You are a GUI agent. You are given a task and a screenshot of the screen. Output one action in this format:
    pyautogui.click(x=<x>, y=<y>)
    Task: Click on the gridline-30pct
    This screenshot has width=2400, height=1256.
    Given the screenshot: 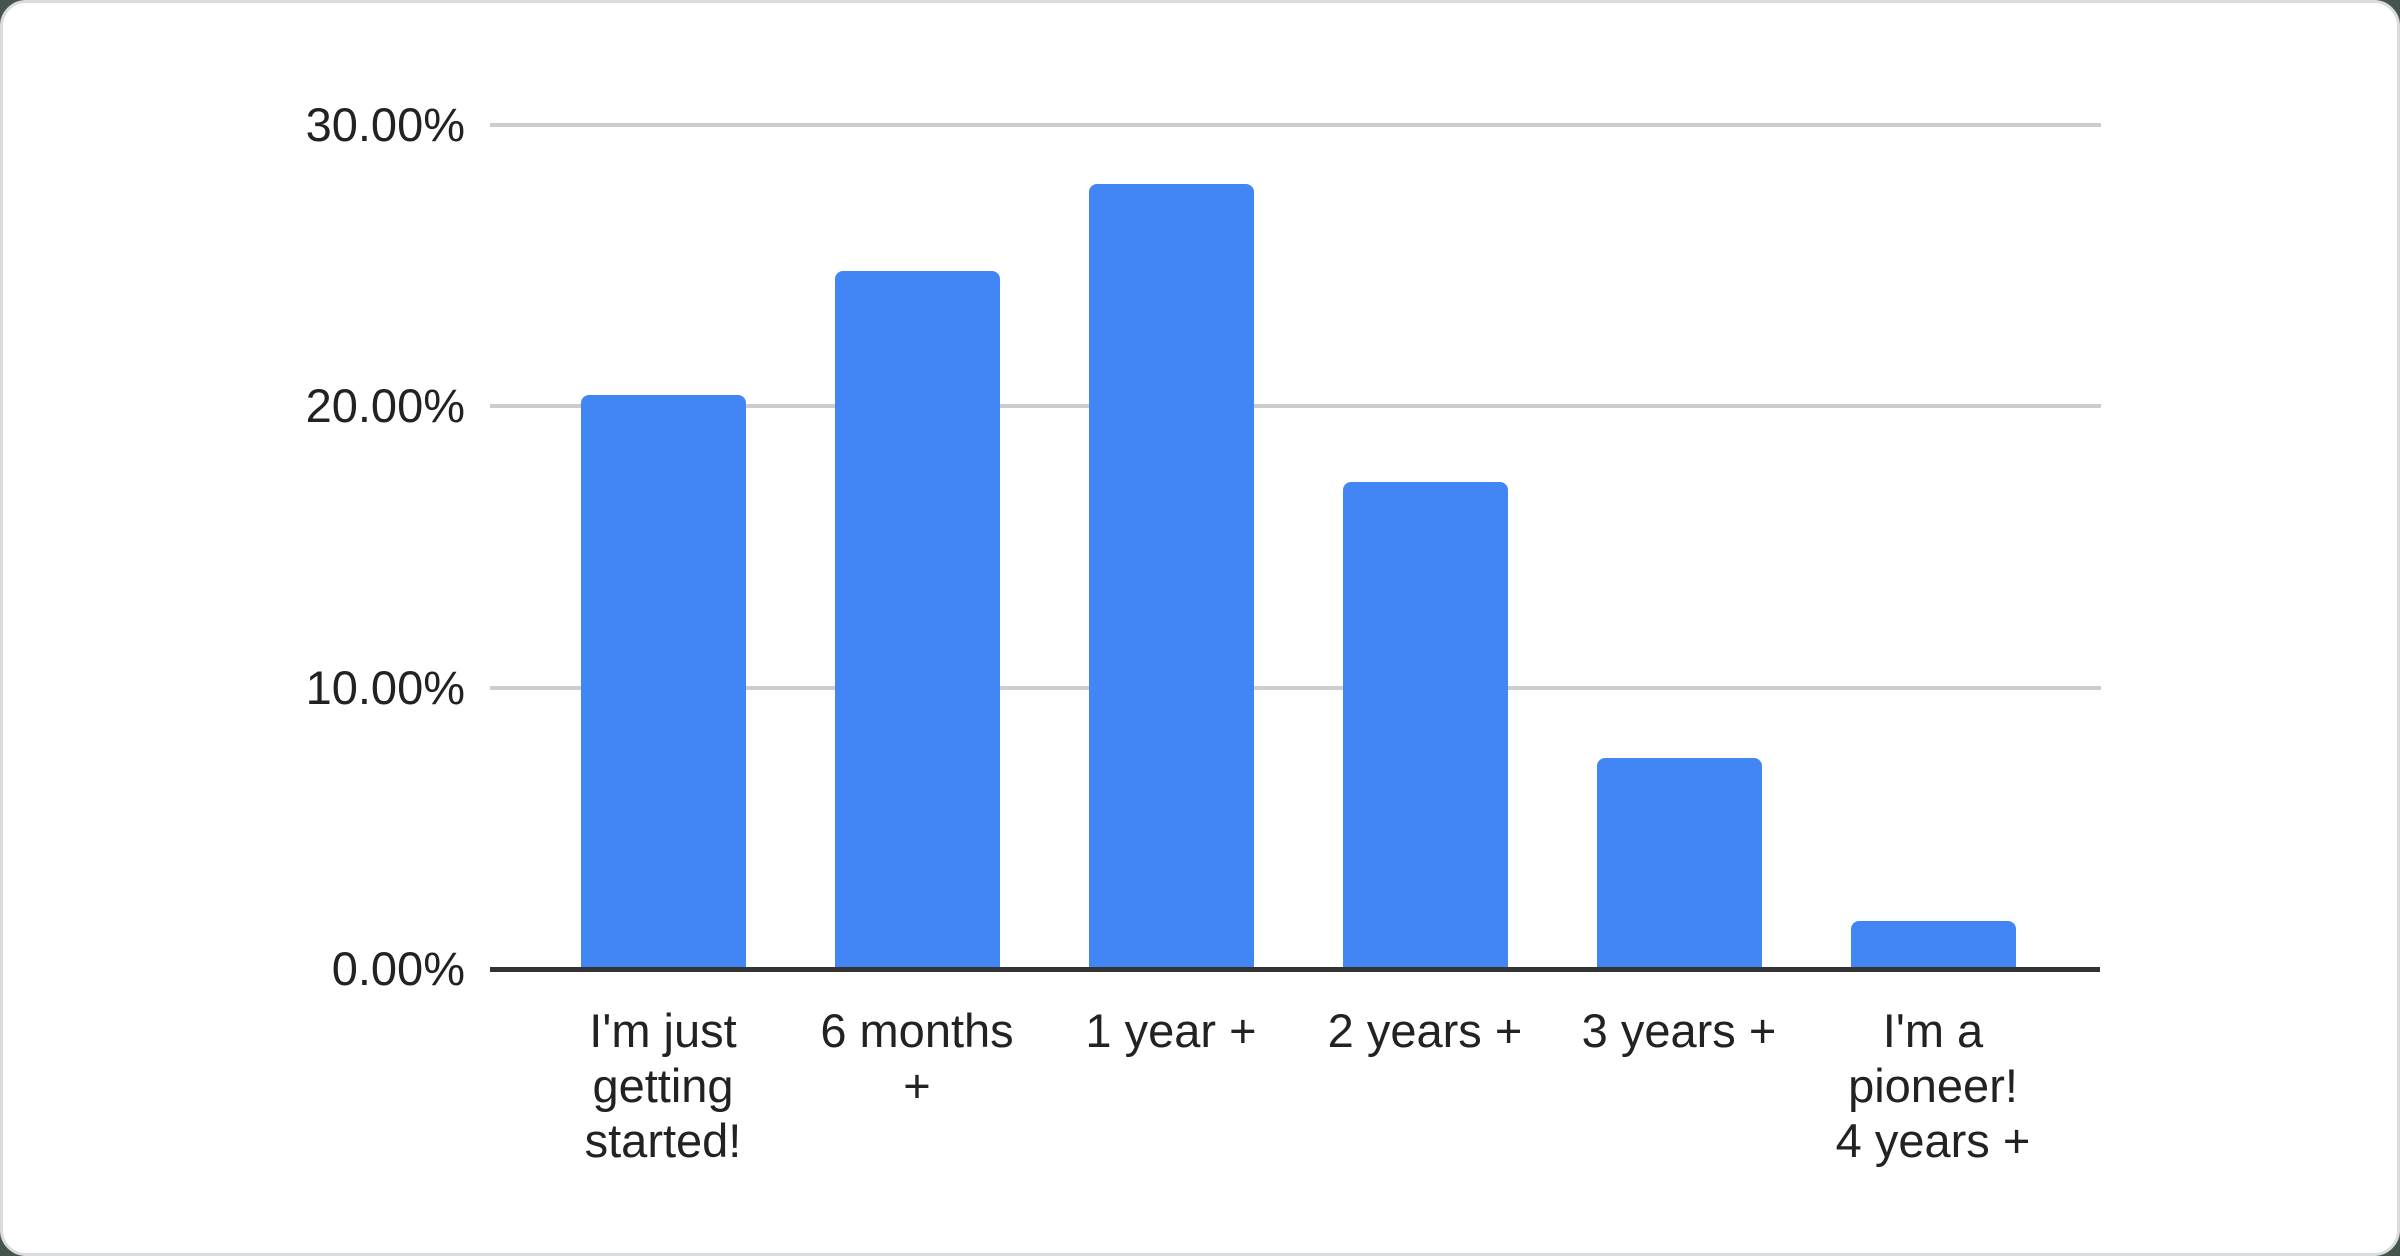 What is the action you would take?
    pyautogui.click(x=1295, y=124)
    